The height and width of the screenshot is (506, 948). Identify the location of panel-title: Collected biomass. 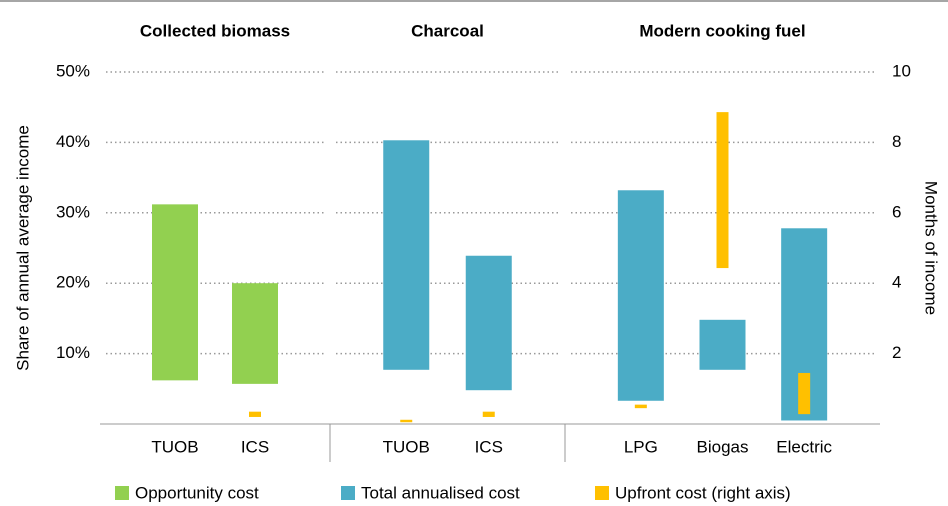
(215, 30).